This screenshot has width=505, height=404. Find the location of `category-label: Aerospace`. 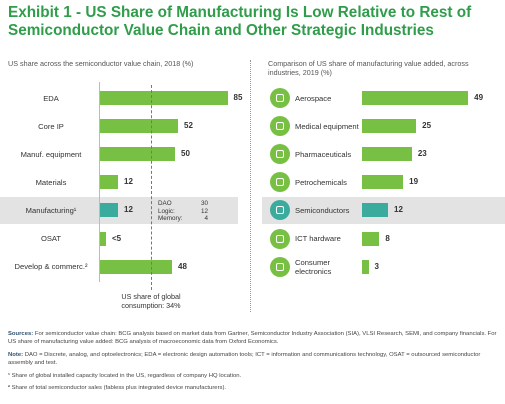

category-label: Aerospace is located at coordinates (313, 98).